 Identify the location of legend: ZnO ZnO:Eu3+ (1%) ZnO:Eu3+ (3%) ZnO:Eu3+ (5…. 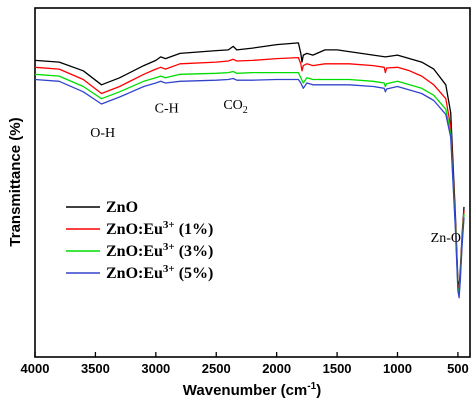
(139, 240).